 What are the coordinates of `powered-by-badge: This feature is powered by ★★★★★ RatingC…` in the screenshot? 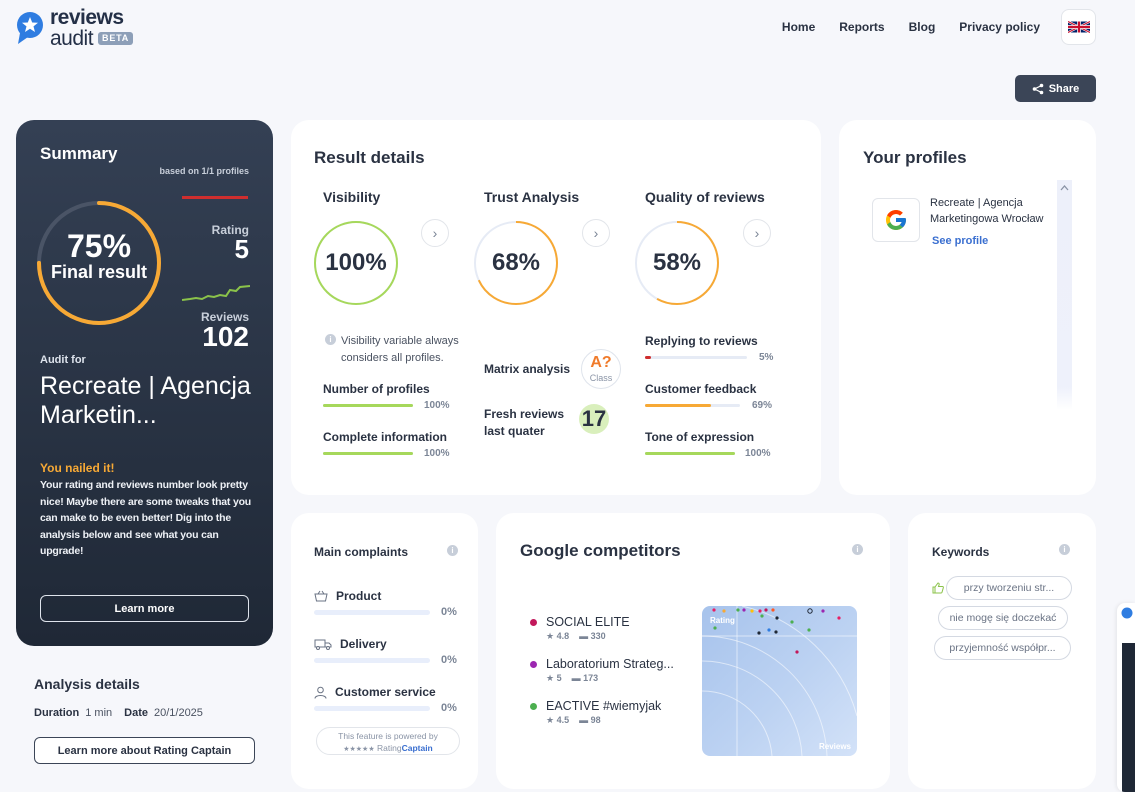 It's located at (388, 741).